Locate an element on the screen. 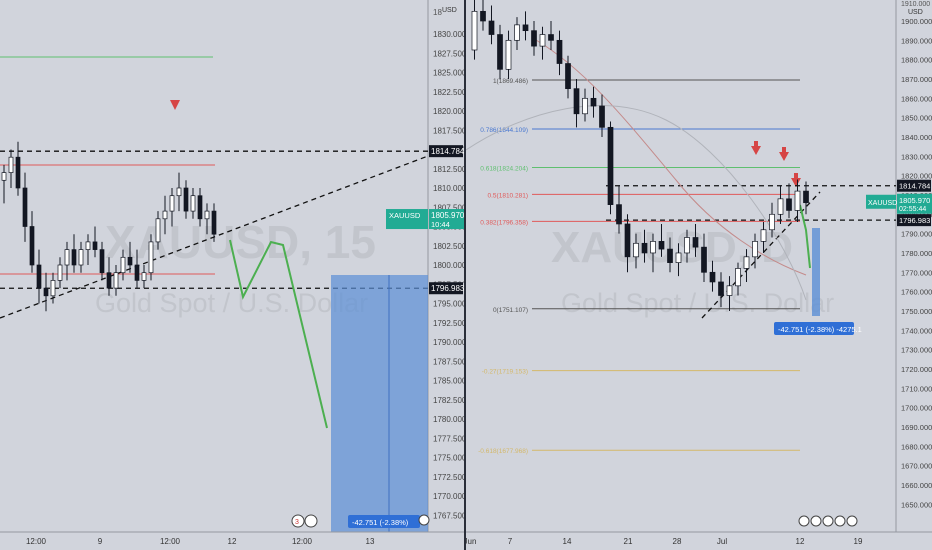 The height and width of the screenshot is (550, 932). right-x-tick-label: 21 is located at coordinates (628, 541).